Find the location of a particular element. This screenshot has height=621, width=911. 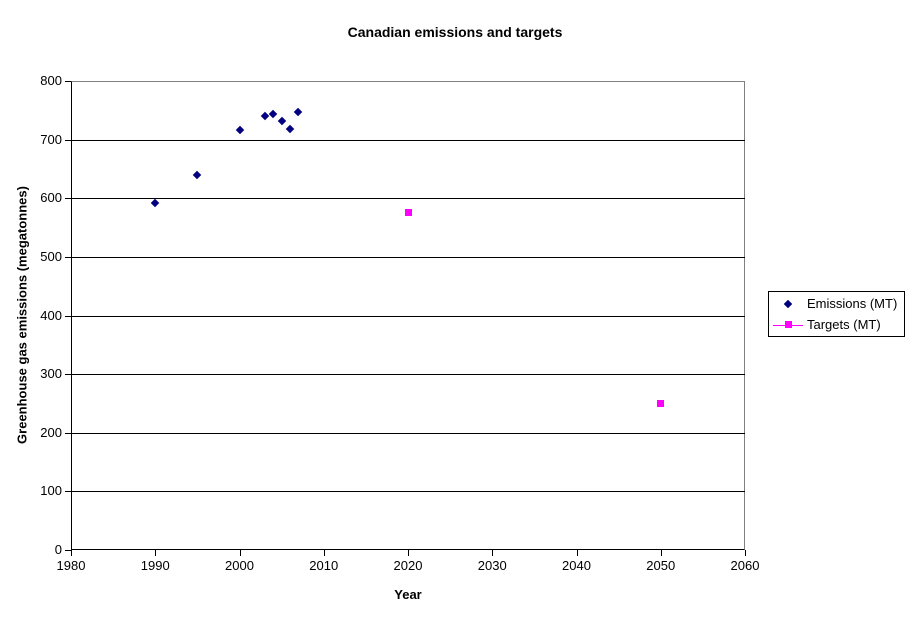

legend-label-emissions: Emissions (MT) is located at coordinates (852, 303).